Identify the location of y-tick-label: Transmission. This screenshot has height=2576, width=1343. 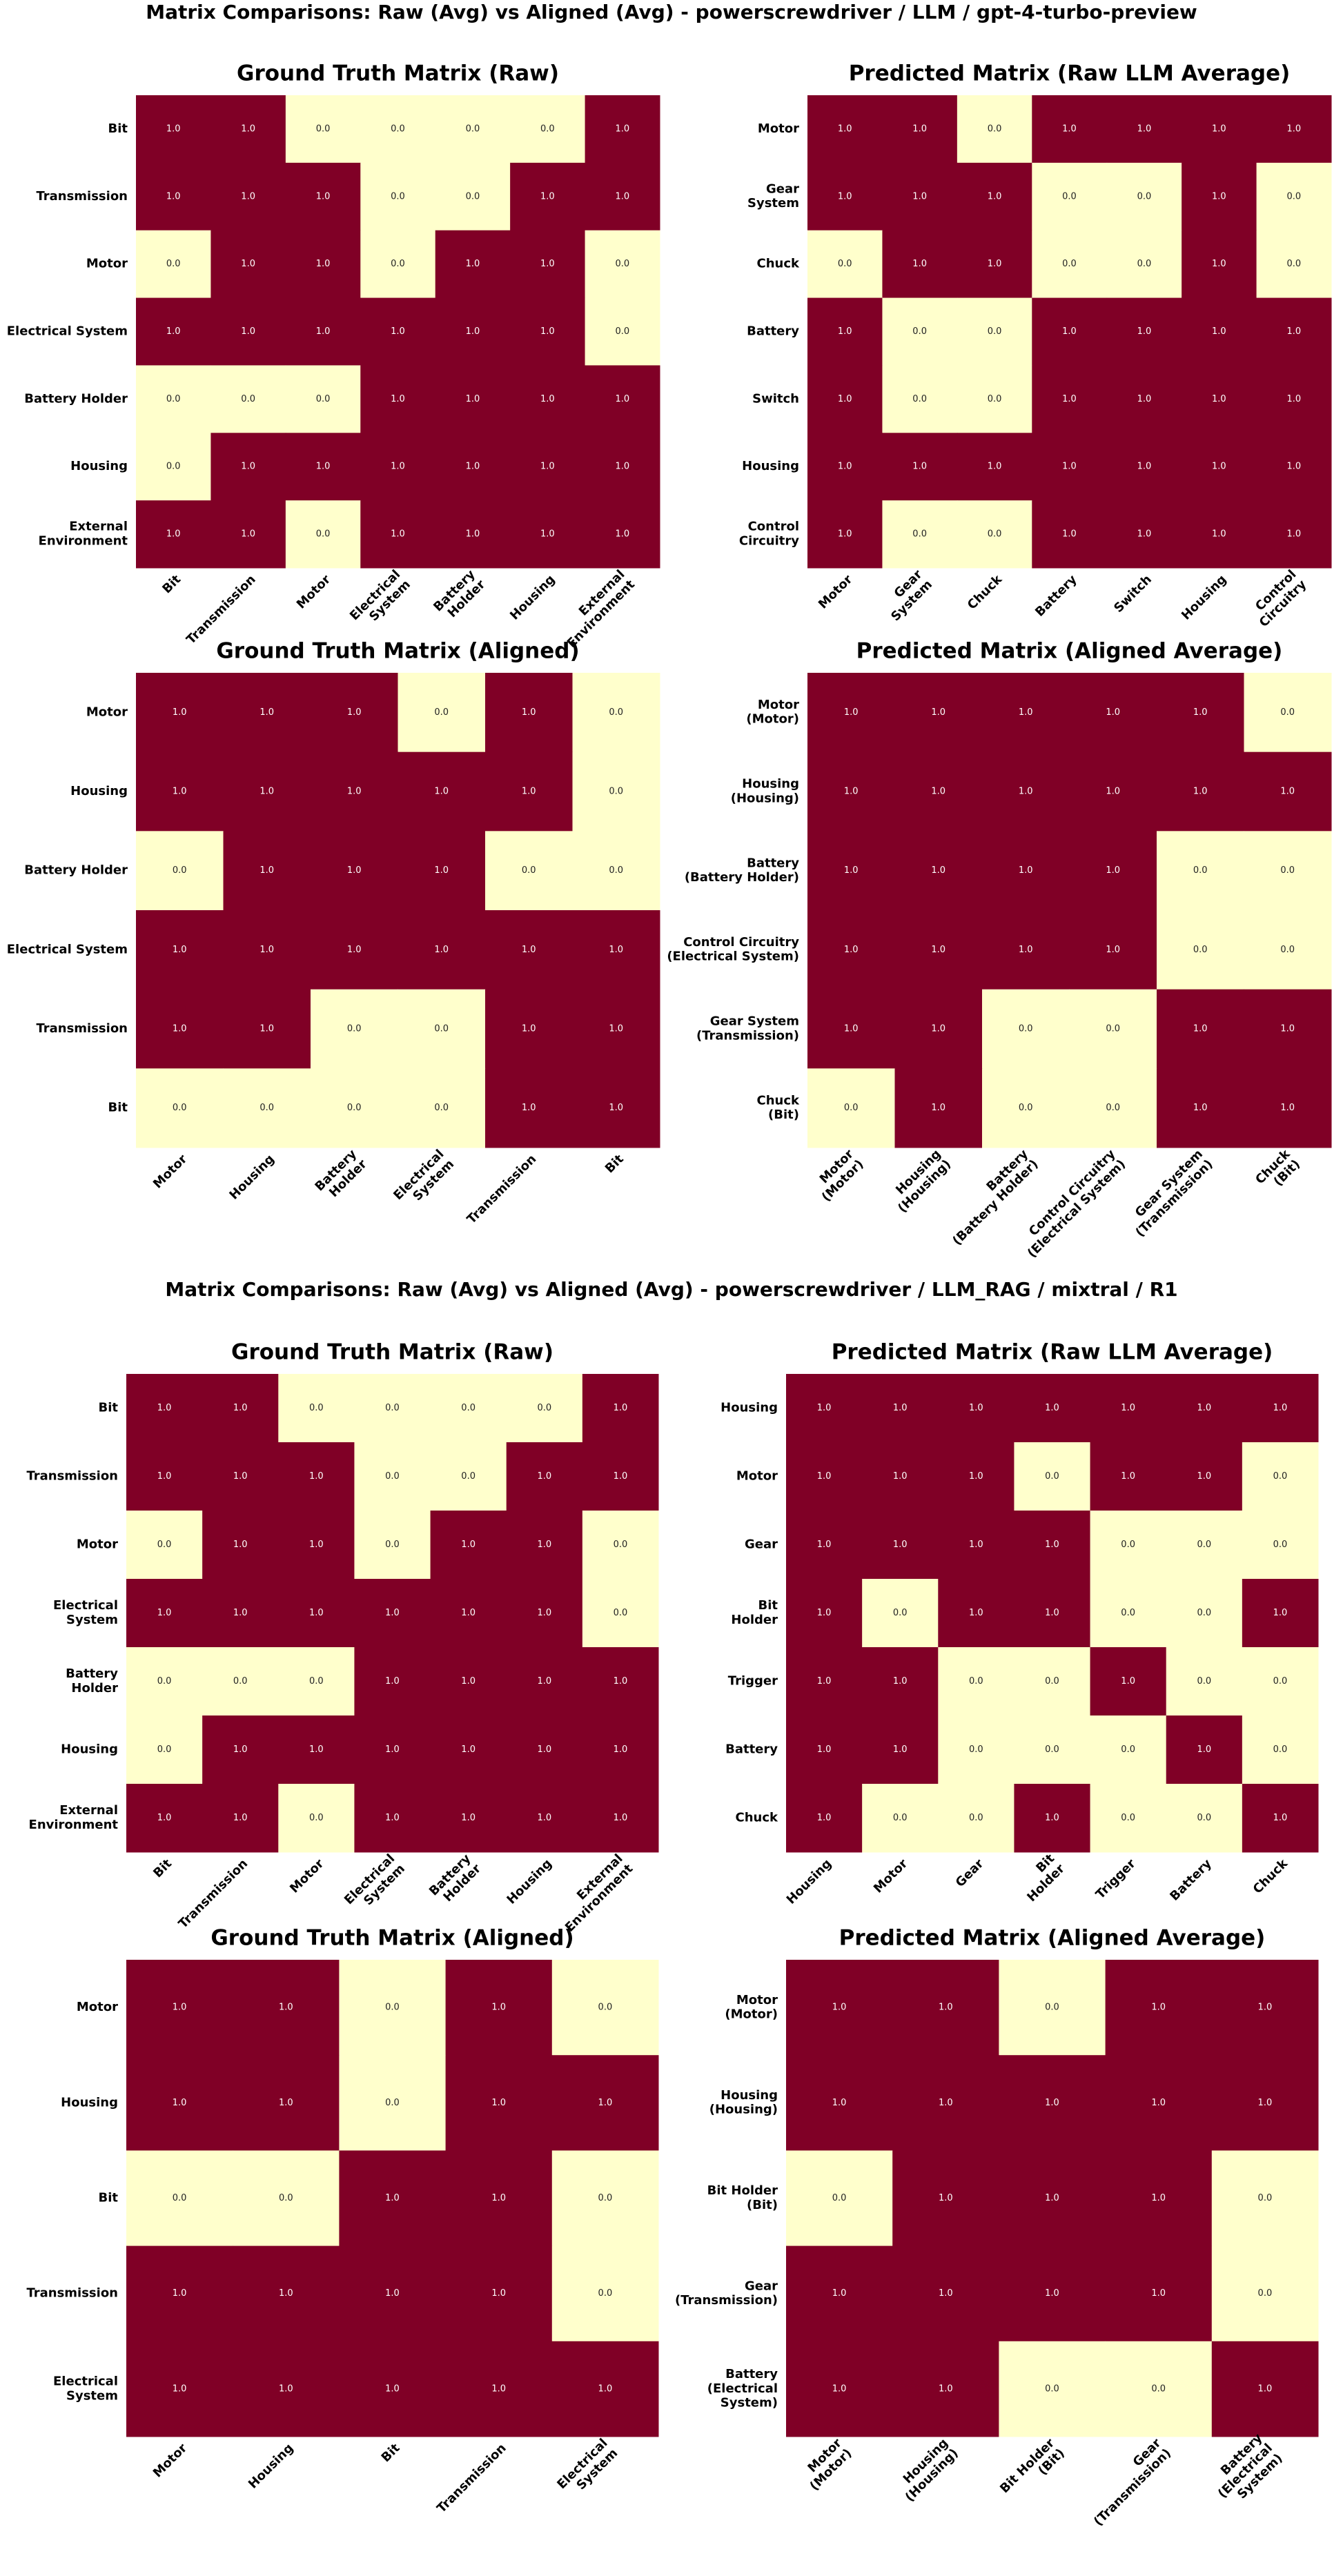
(82, 1028).